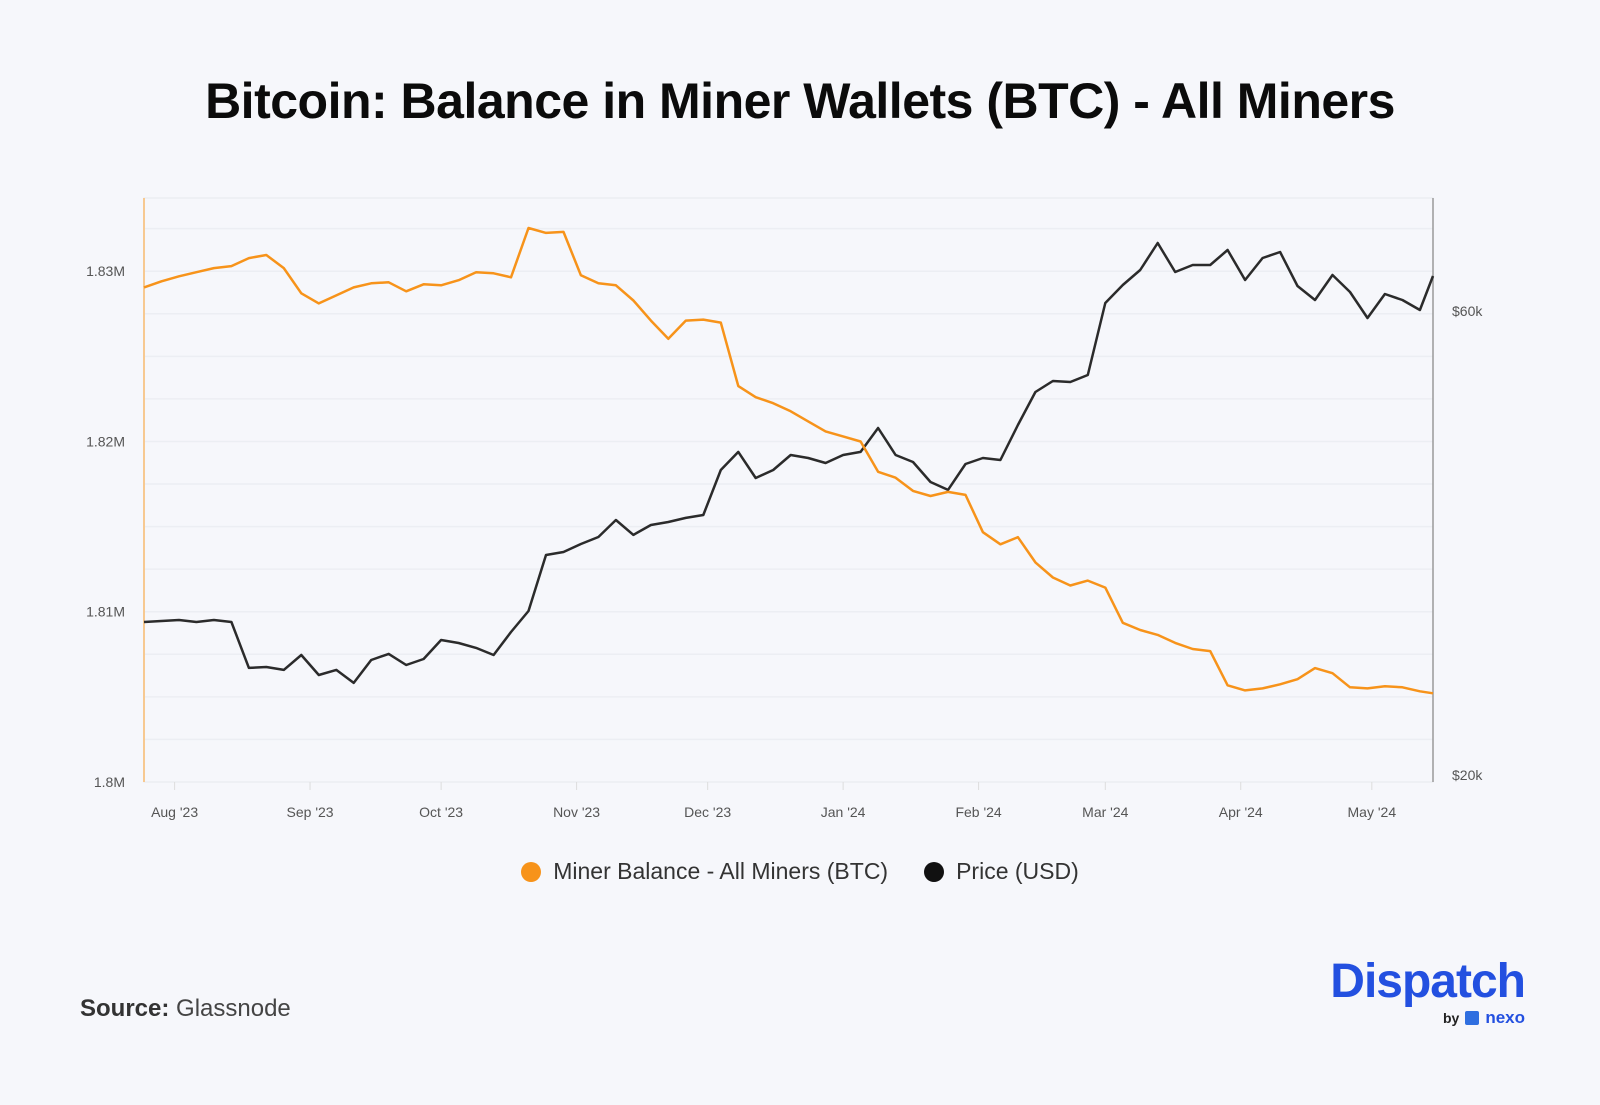 Image resolution: width=1600 pixels, height=1105 pixels. I want to click on x-tick-label: Aug '23, so click(174, 812).